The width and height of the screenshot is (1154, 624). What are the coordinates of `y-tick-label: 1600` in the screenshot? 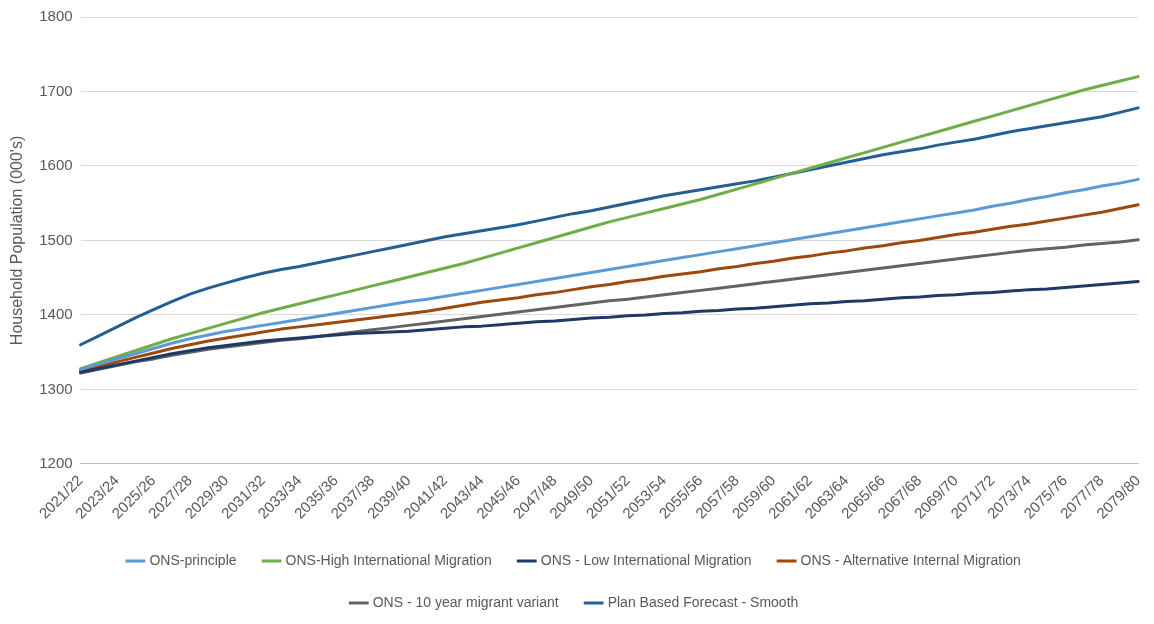 It's located at (56, 165).